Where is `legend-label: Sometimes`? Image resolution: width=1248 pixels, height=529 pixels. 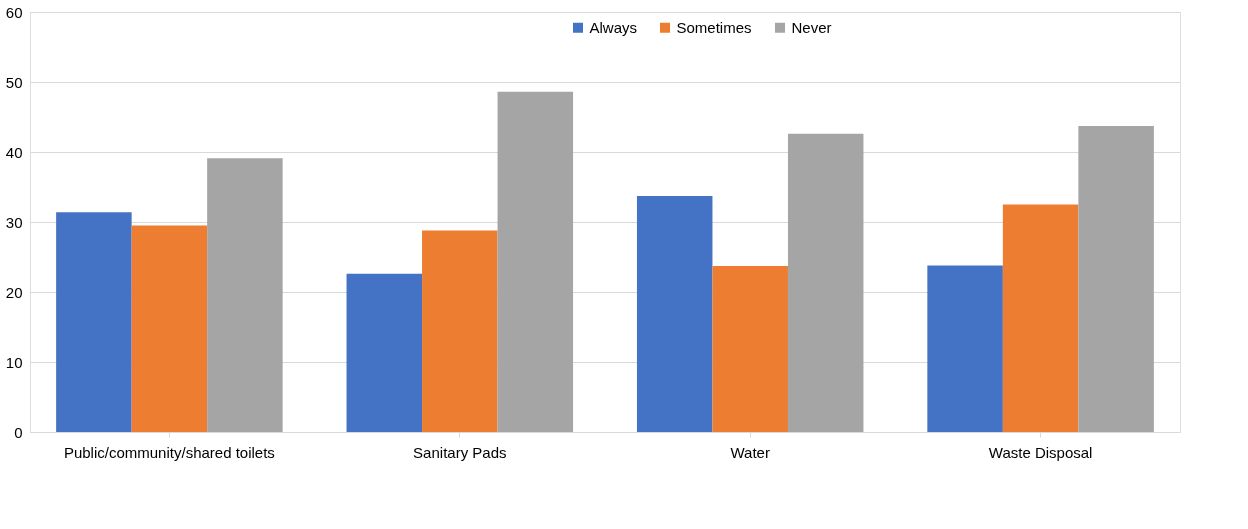 legend-label: Sometimes is located at coordinates (714, 27).